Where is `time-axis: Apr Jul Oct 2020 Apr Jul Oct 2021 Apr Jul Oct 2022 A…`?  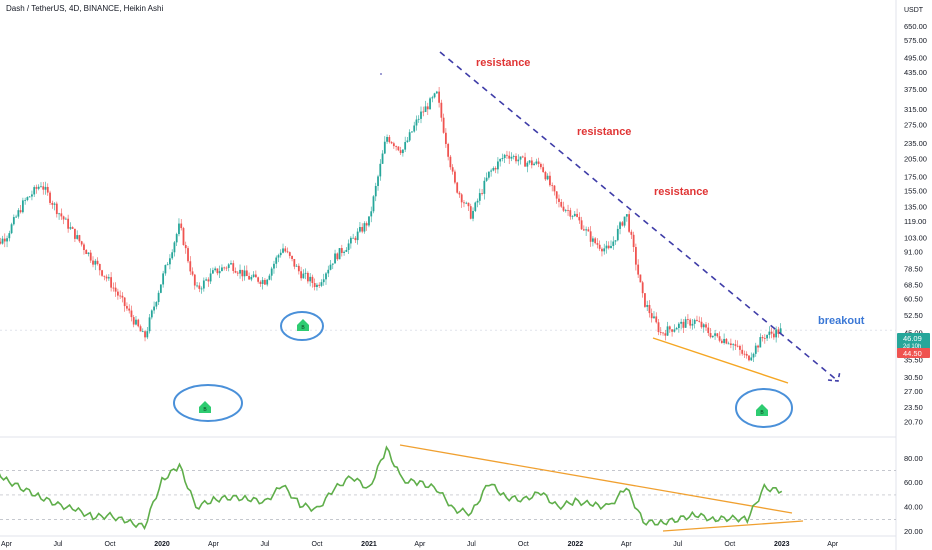 time-axis: Apr Jul Oct 2020 Apr Jul Oct 2021 Apr Jul Oct 2022 A… is located at coordinates (420, 544).